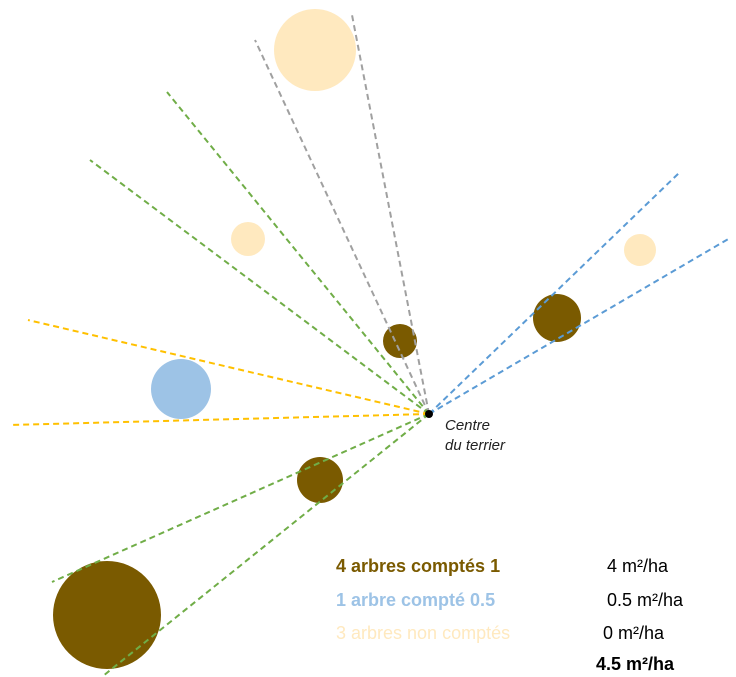  Describe the element at coordinates (635, 664) in the screenshot. I see `legend-total-value: 4.5 m²/ha` at that location.